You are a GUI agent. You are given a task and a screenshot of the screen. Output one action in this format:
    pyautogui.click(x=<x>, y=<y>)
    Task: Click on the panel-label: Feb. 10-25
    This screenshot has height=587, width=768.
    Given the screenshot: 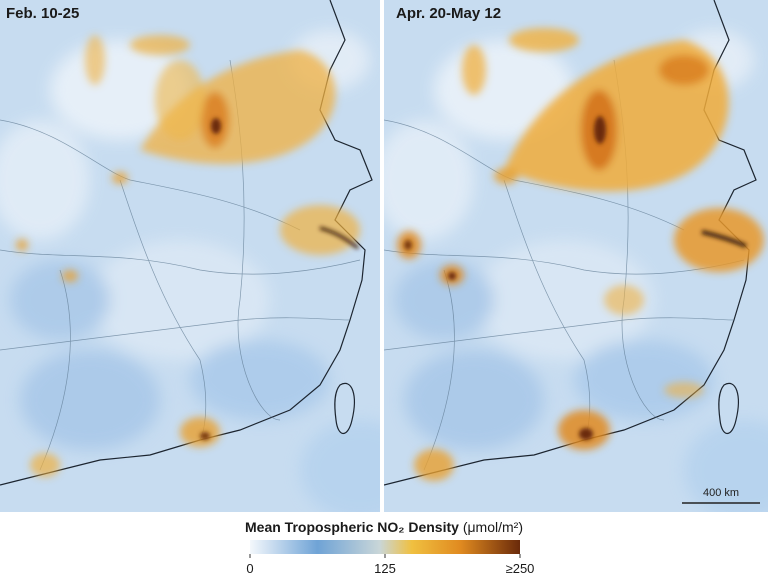 What is the action you would take?
    pyautogui.click(x=42, y=13)
    